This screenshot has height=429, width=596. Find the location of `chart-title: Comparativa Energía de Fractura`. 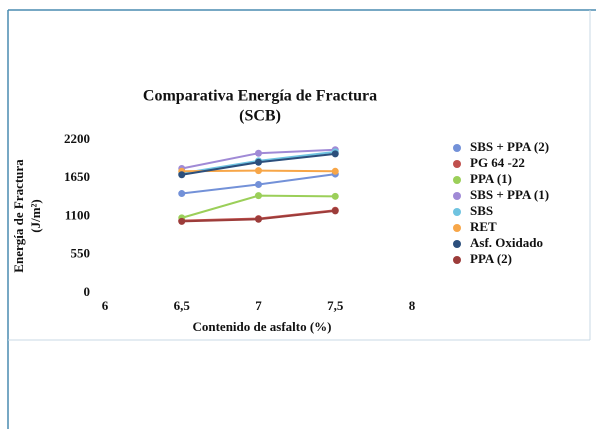

chart-title: Comparativa Energía de Fractura is located at coordinates (260, 96).